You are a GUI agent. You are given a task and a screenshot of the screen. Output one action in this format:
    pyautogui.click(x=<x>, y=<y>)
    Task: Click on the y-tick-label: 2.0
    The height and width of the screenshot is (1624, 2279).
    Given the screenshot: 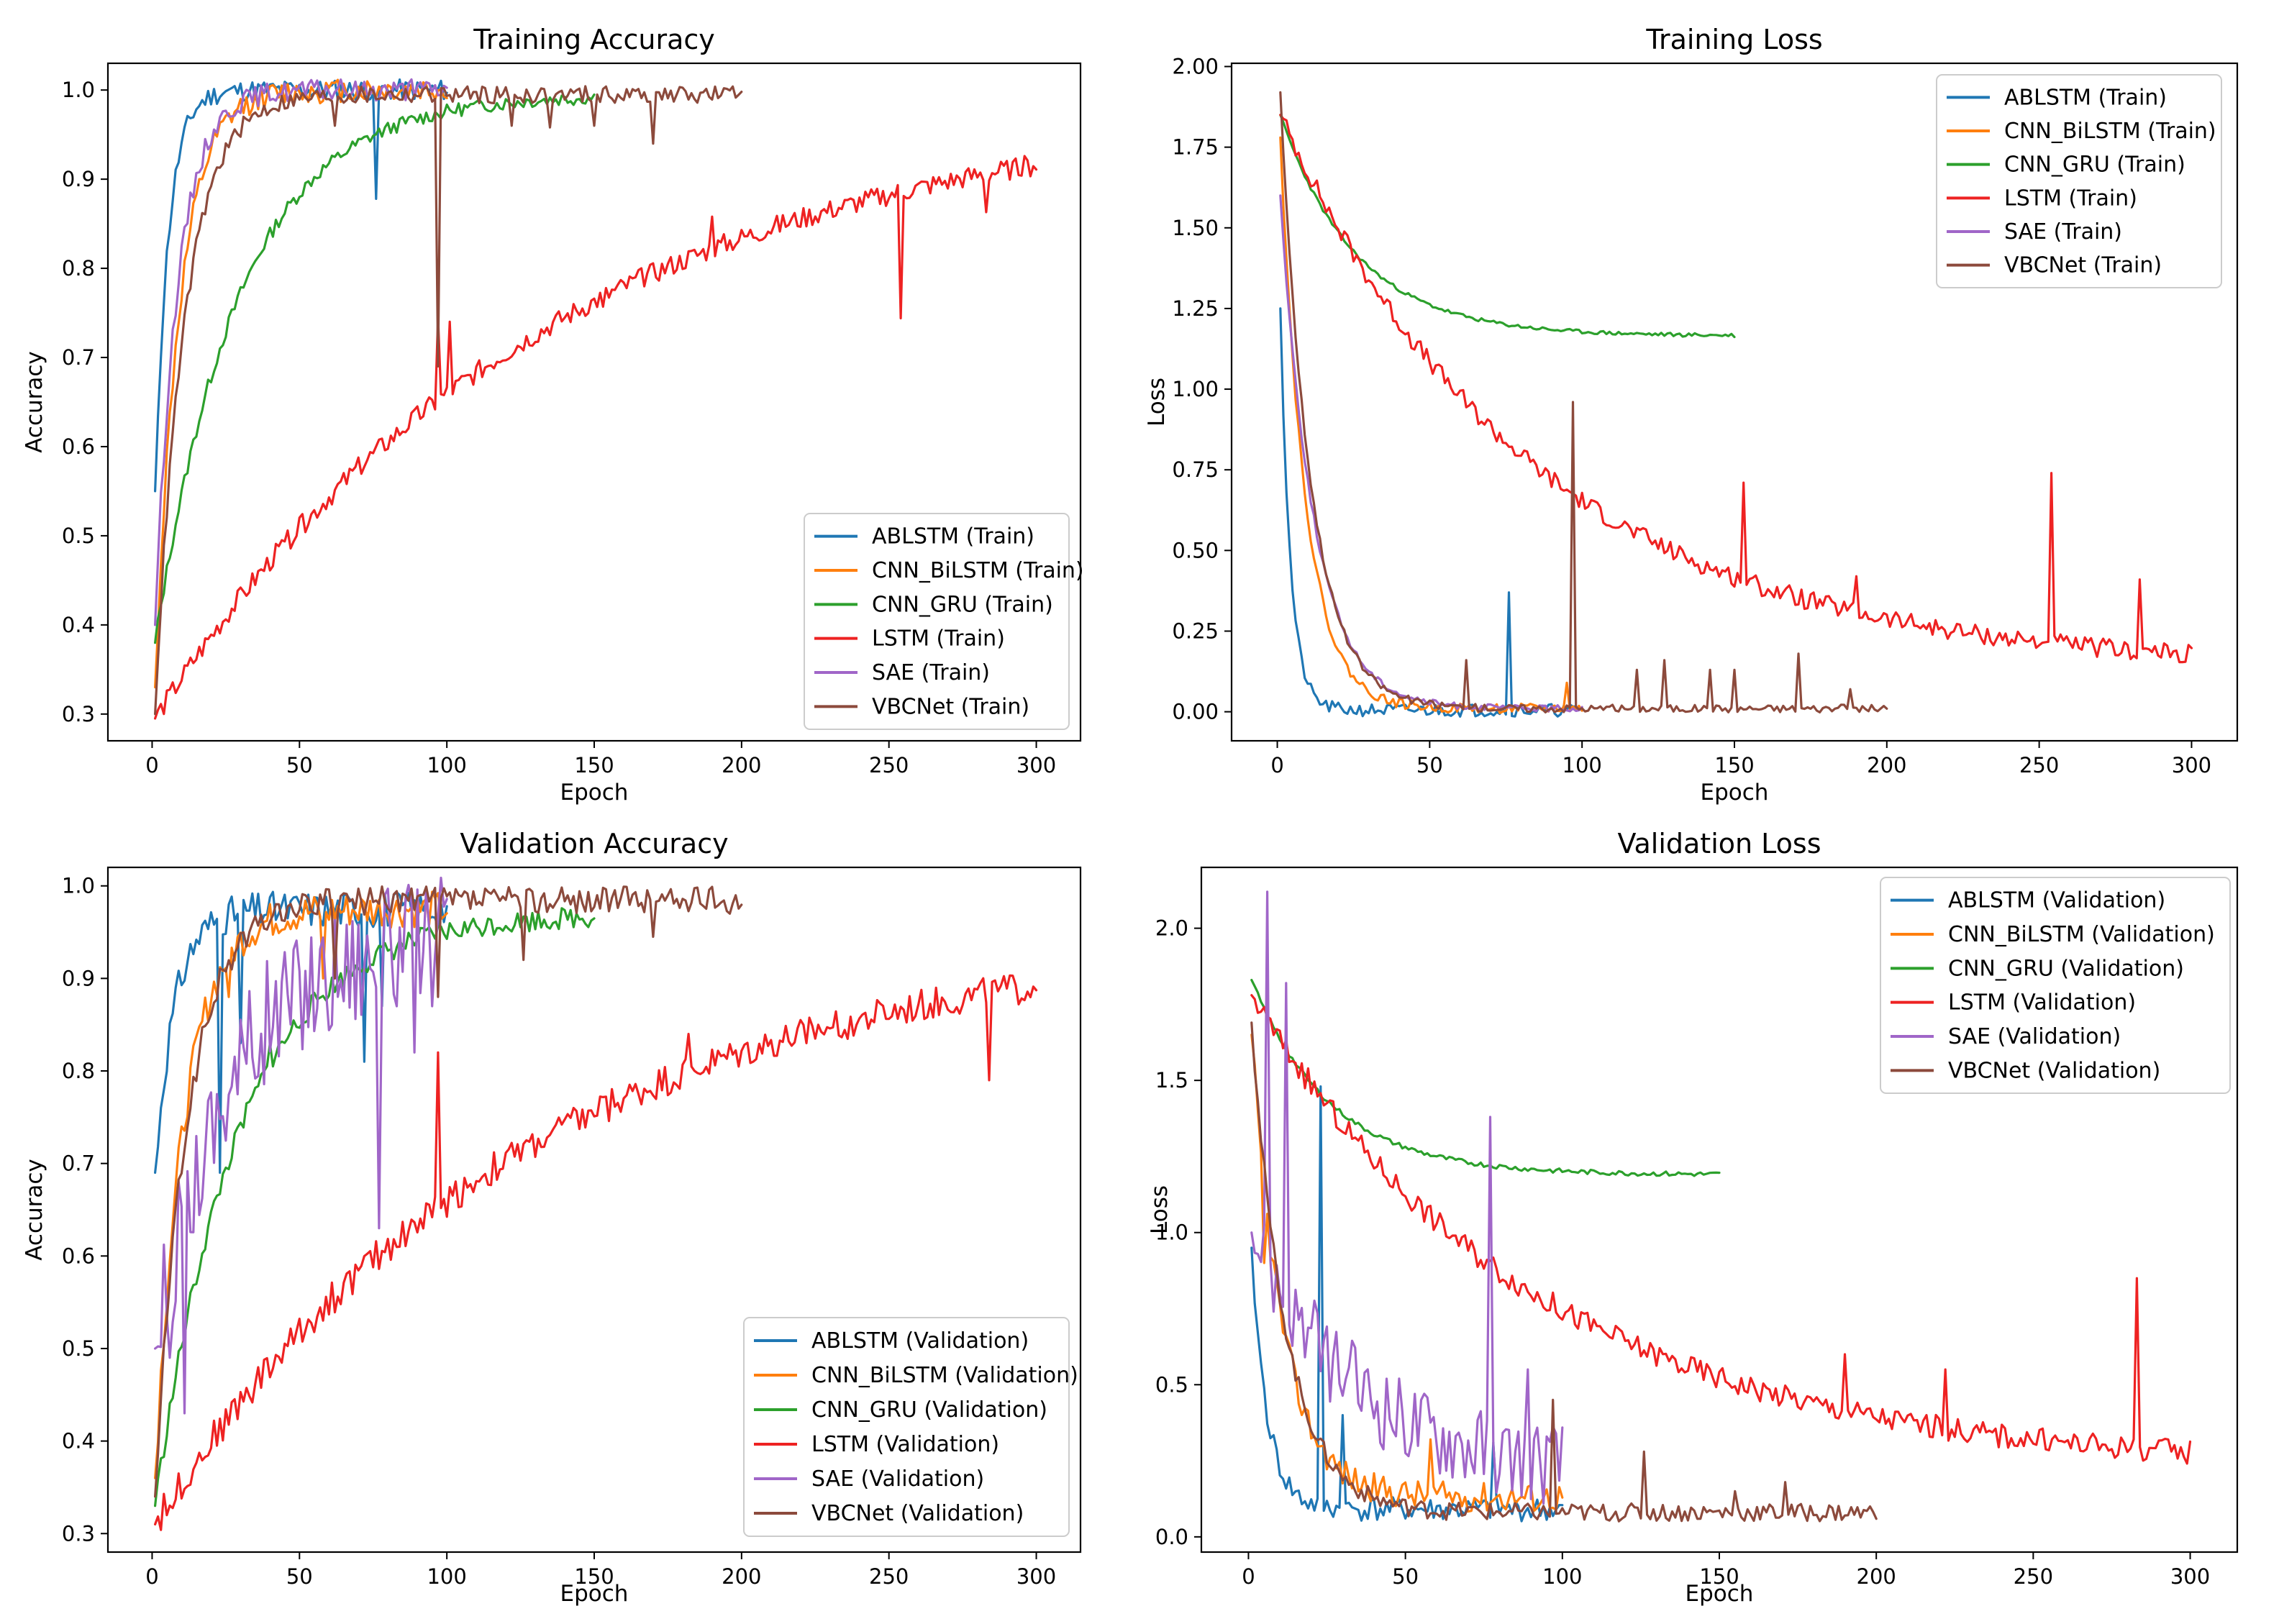 What is the action you would take?
    pyautogui.click(x=1171, y=929)
    